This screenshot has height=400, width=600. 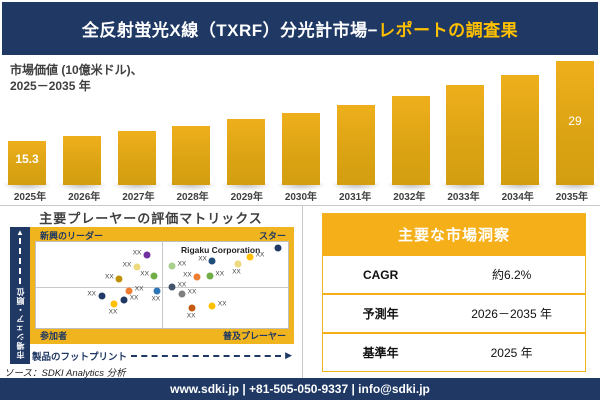 I want to click on bar-value-label: 29, so click(x=575, y=121).